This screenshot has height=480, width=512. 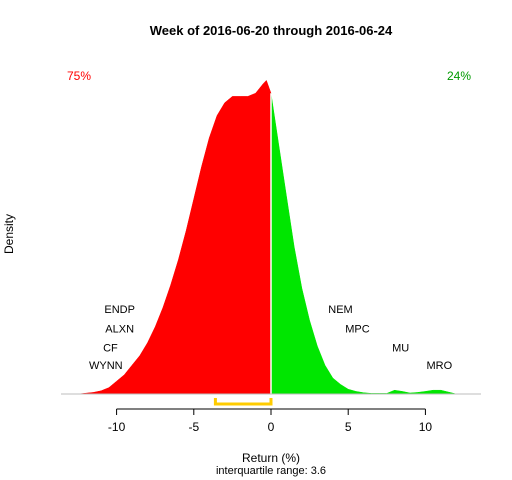 What do you see at coordinates (400, 349) in the screenshot?
I see `ticker-label: MU` at bounding box center [400, 349].